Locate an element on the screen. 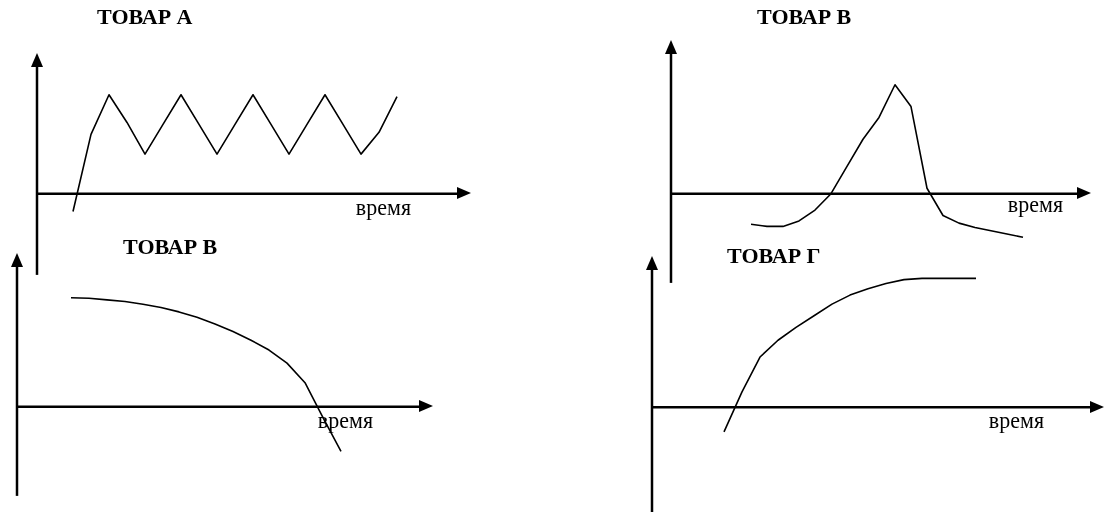 The height and width of the screenshot is (521, 1105). chart-title: ТОВАР А is located at coordinates (145, 17).